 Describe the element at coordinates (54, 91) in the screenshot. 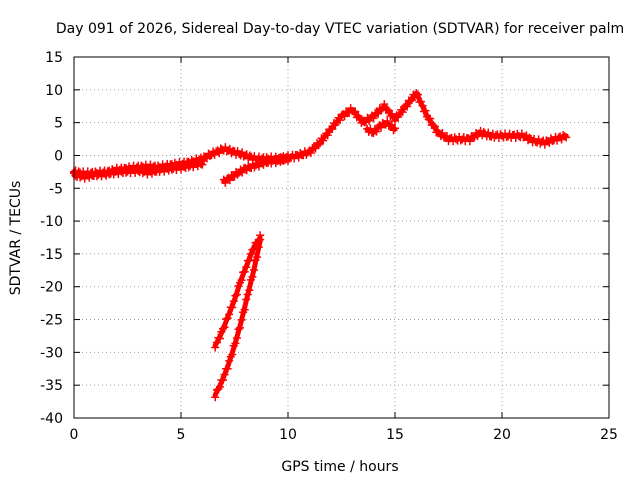

I see `y-tick-label: 10` at that location.